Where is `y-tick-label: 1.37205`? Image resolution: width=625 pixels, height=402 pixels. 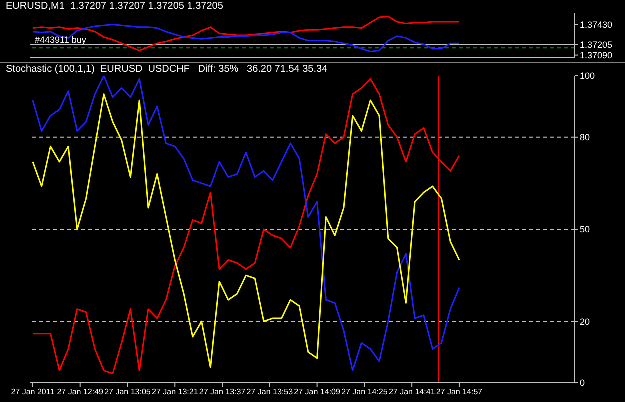
y-tick-label: 1.37205 is located at coordinates (596, 45).